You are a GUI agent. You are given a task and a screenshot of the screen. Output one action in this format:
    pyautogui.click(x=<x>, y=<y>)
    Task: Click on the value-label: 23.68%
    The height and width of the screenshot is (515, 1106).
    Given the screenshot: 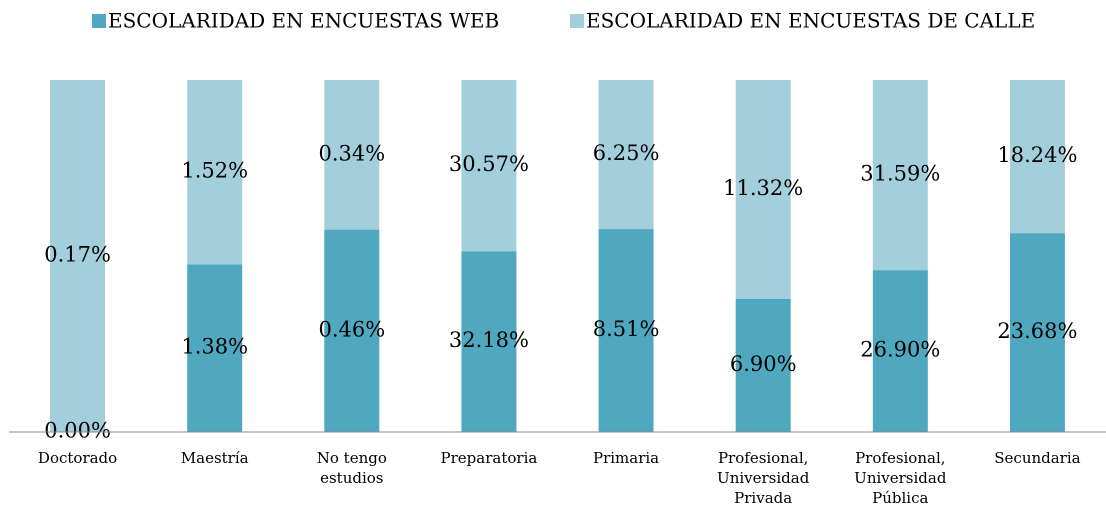 What is the action you would take?
    pyautogui.click(x=1037, y=331)
    